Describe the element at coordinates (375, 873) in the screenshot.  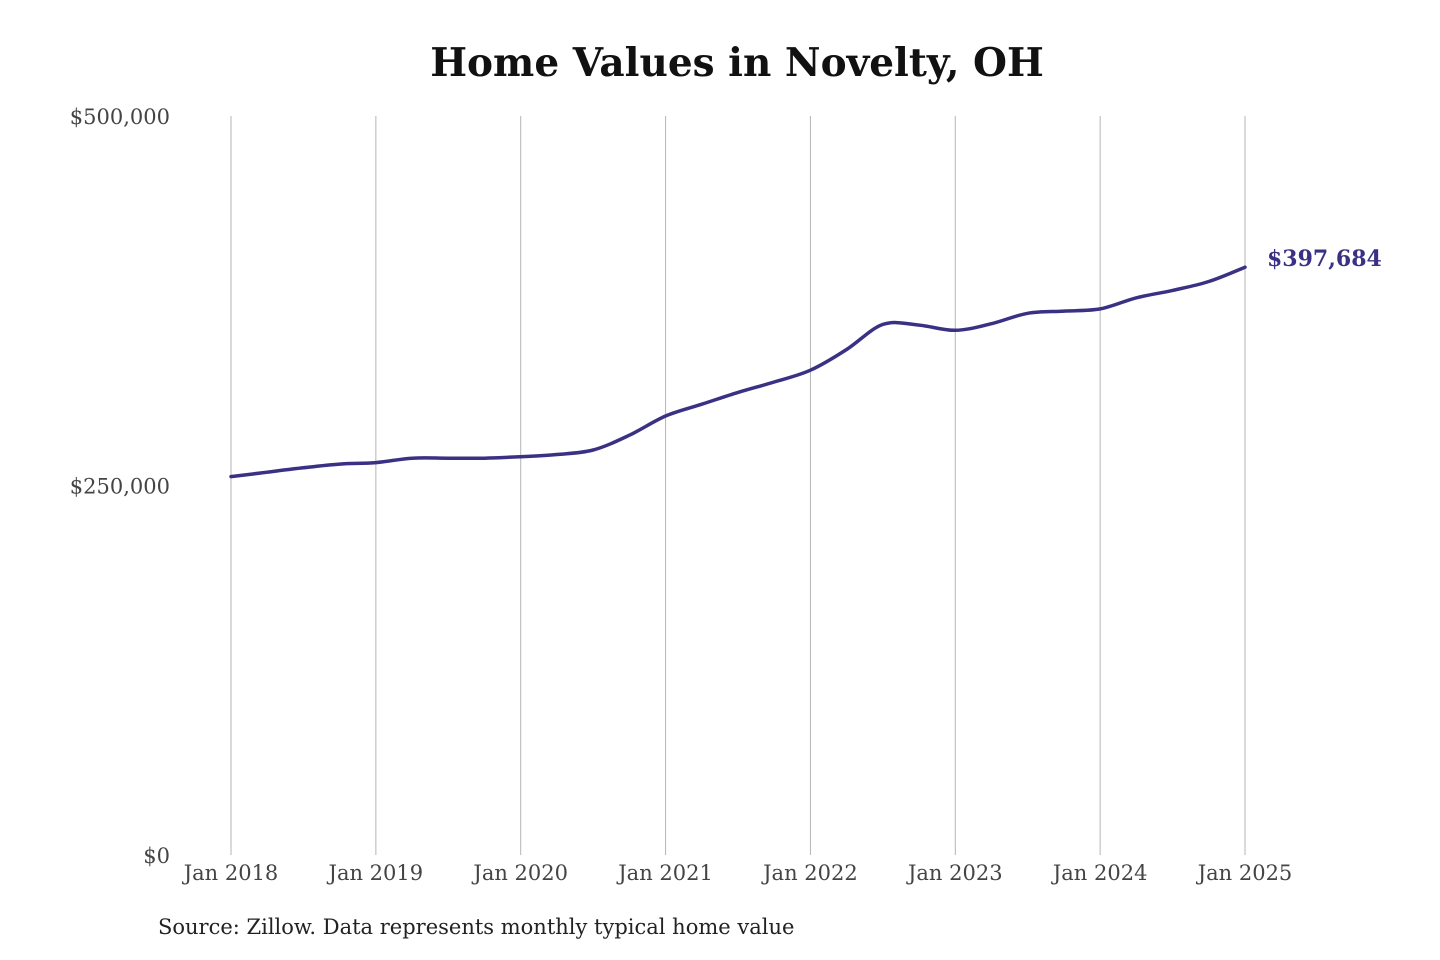
I see `x-tick-label: Jan 2019` at that location.